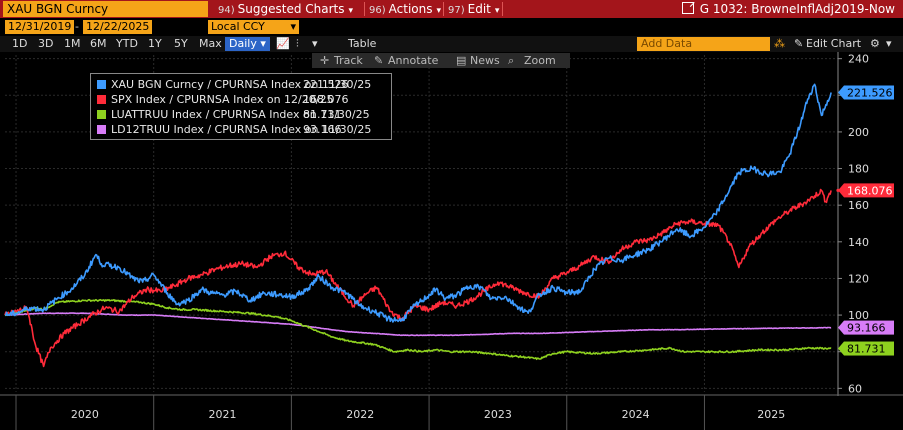 The width and height of the screenshot is (903, 430). I want to click on edit-menu: 97) Edit ▾, so click(473, 9).